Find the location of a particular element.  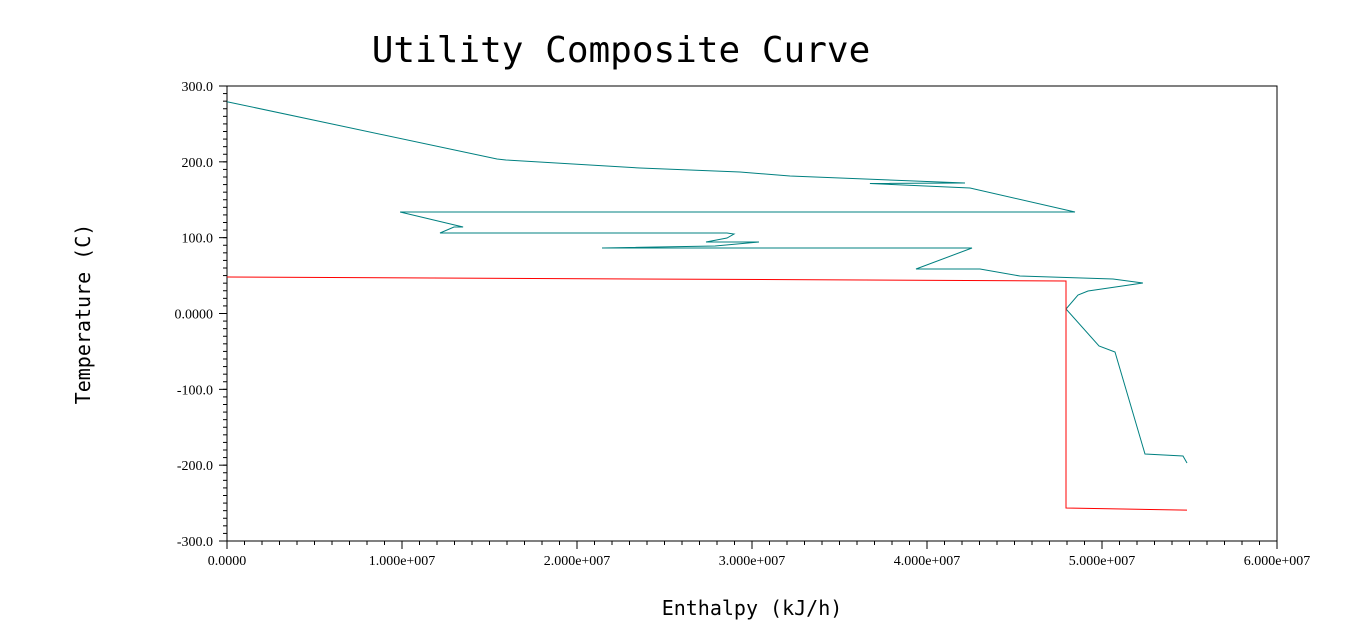

y-tick-label: 0.0000 is located at coordinates (194, 315).